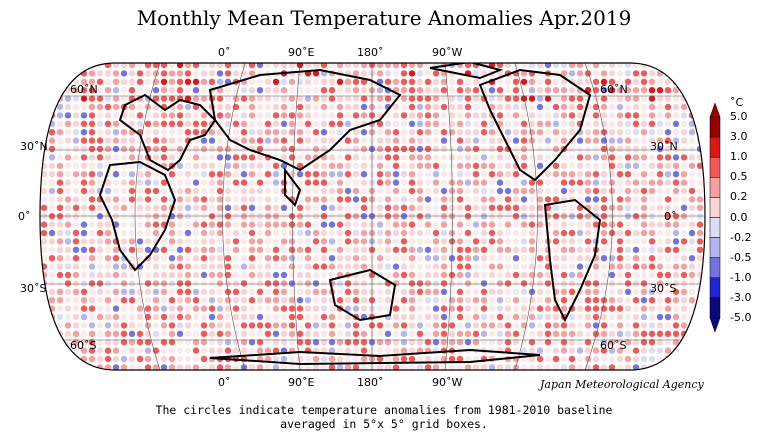 The image size is (768, 438). What do you see at coordinates (715, 325) in the screenshot?
I see `colorbar-min-arrow` at bounding box center [715, 325].